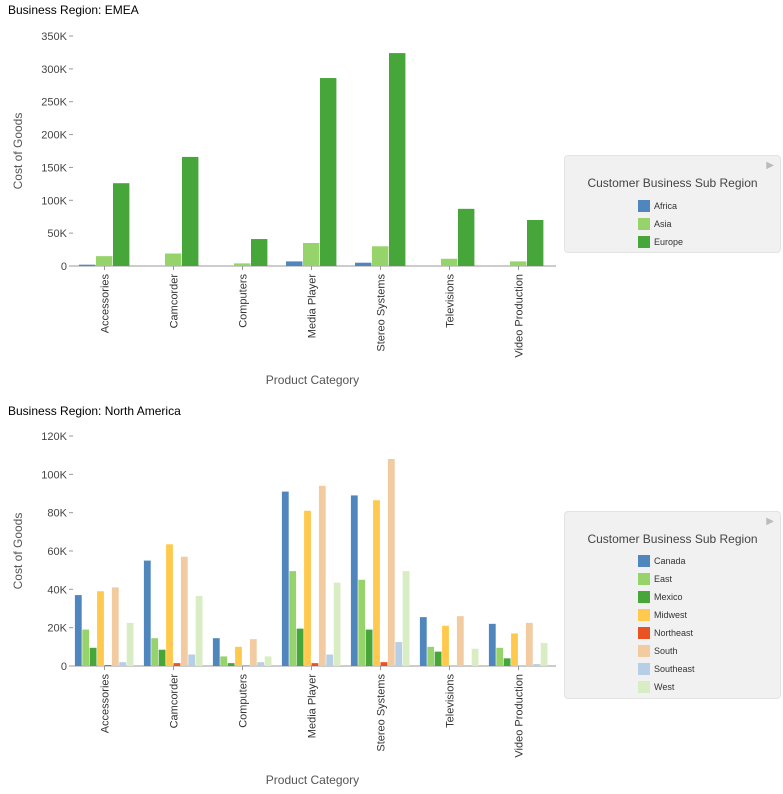 Image resolution: width=783 pixels, height=794 pixels. What do you see at coordinates (670, 561) in the screenshot?
I see `legend-label: Canada` at bounding box center [670, 561].